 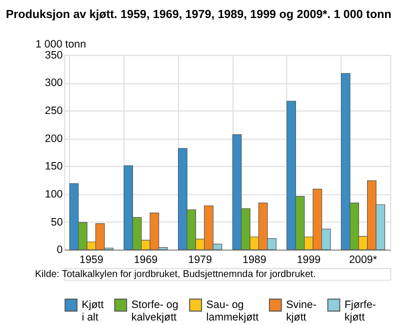 I want to click on text: Kilde: Totalkalkylen for jordbruket, Budsjettnemnda for jordbruket., so click(x=175, y=274).